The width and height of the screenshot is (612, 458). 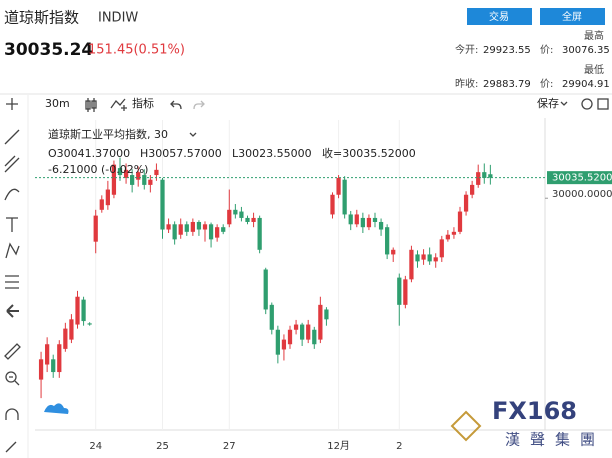 I want to click on undo-icon, so click(x=176, y=105).